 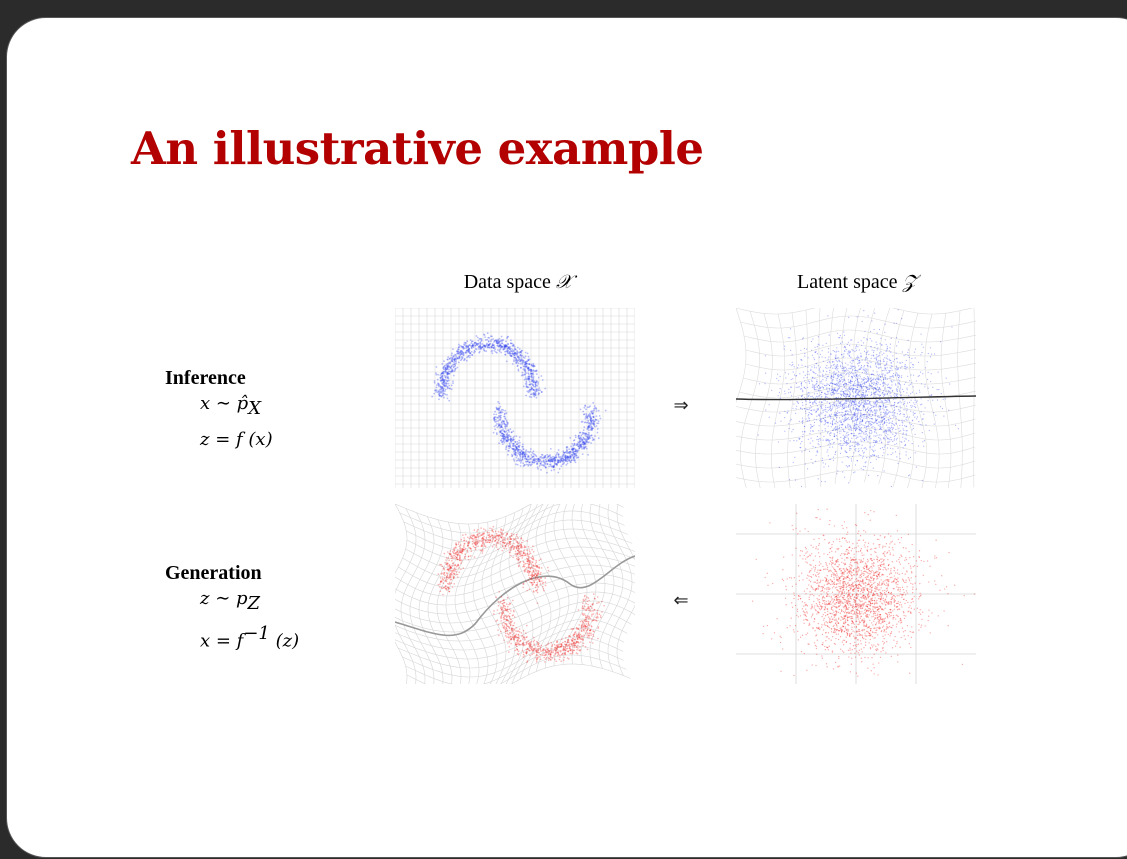 What do you see at coordinates (507, 282) in the screenshot?
I see `column-header-label: Data space` at bounding box center [507, 282].